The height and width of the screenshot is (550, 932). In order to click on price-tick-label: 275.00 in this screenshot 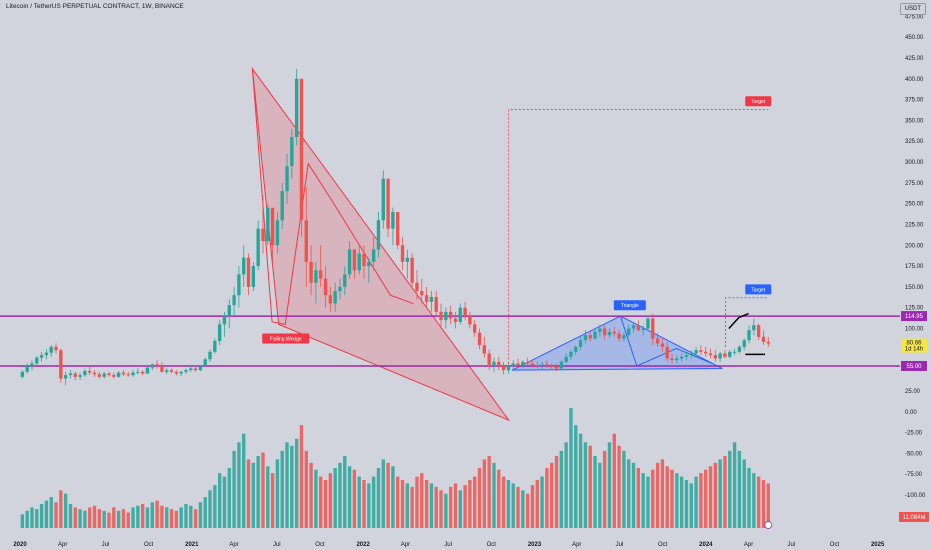, I will do `click(914, 184)`.